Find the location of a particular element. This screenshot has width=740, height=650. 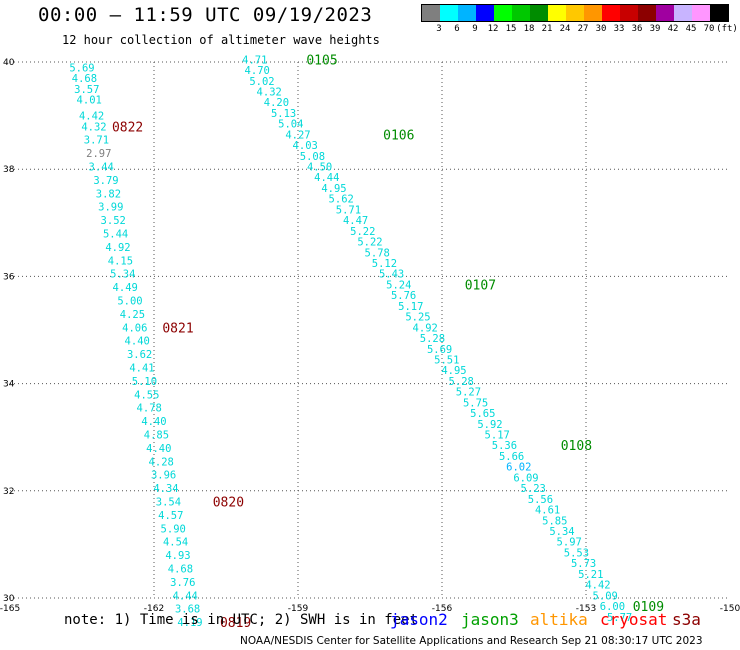

wave-height-label: 5.44 is located at coordinates (115, 235).